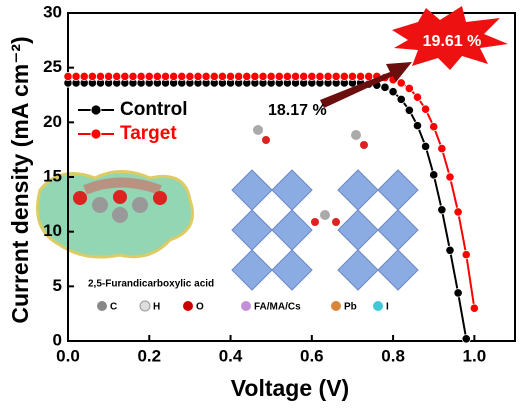 Image resolution: width=520 pixels, height=409 pixels. What do you see at coordinates (290, 388) in the screenshot?
I see `x-axis-title: Voltage (V)` at bounding box center [290, 388].